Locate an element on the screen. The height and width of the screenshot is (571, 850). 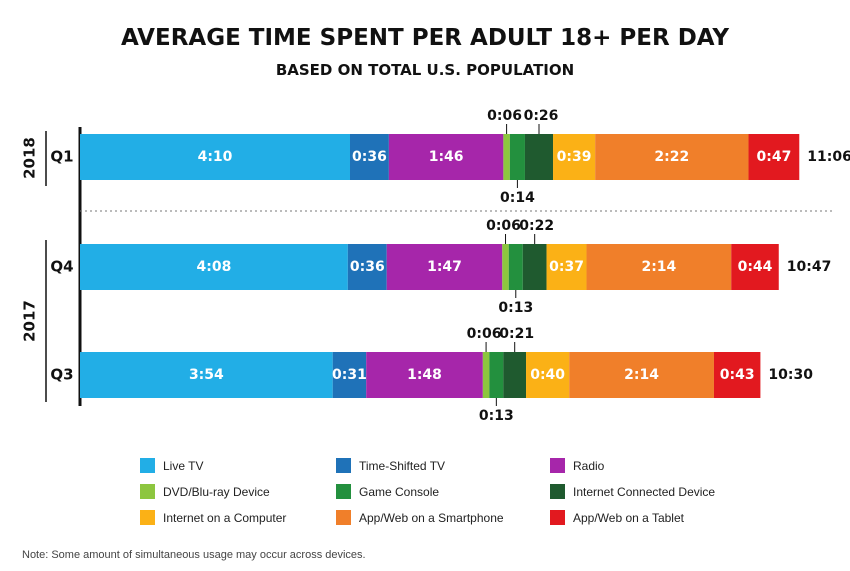
data-label-Q4-9: 0:44 is located at coordinates (755, 267).